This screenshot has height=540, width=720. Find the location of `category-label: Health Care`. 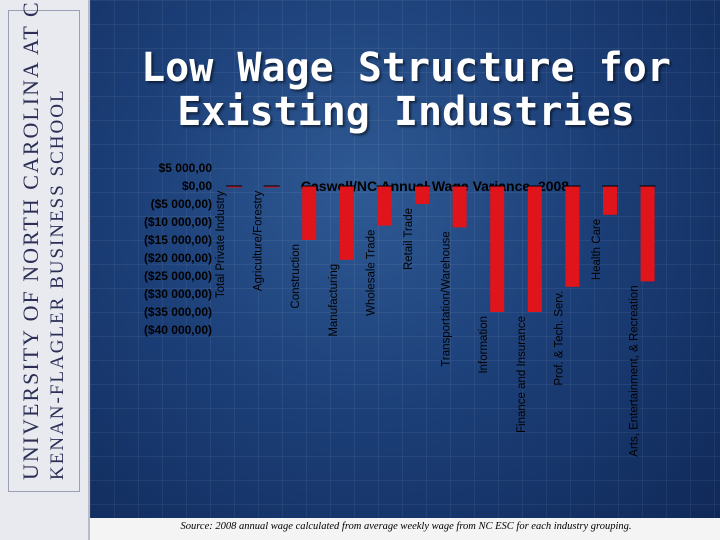

category-label: Health Care is located at coordinates (597, 249).